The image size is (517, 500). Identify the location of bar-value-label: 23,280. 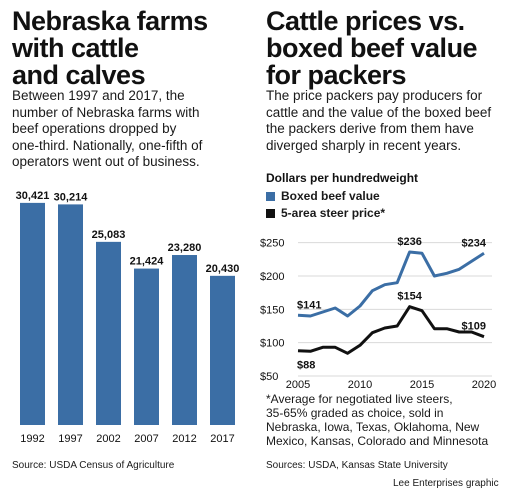
(185, 248).